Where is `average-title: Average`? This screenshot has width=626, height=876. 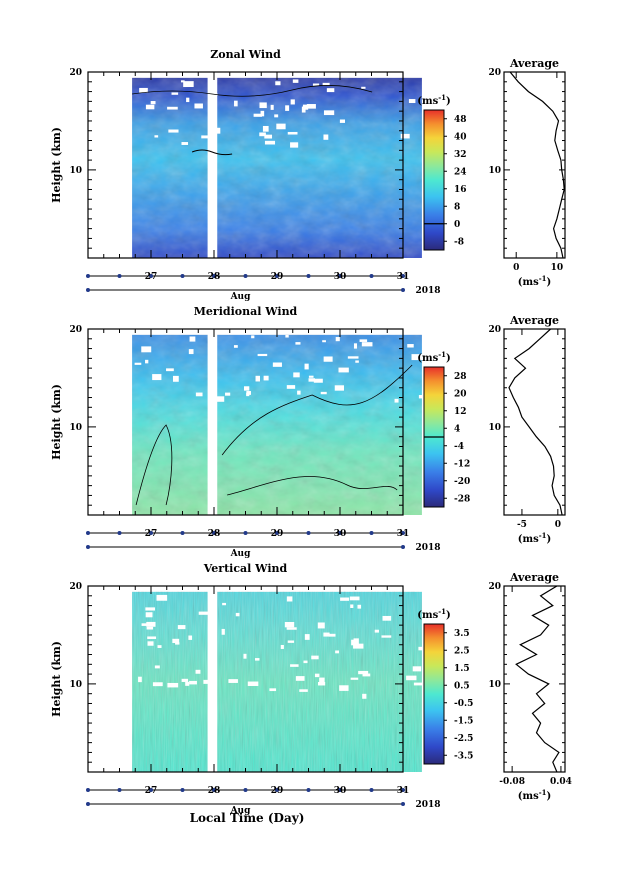
average-title: Average is located at coordinates (534, 577).